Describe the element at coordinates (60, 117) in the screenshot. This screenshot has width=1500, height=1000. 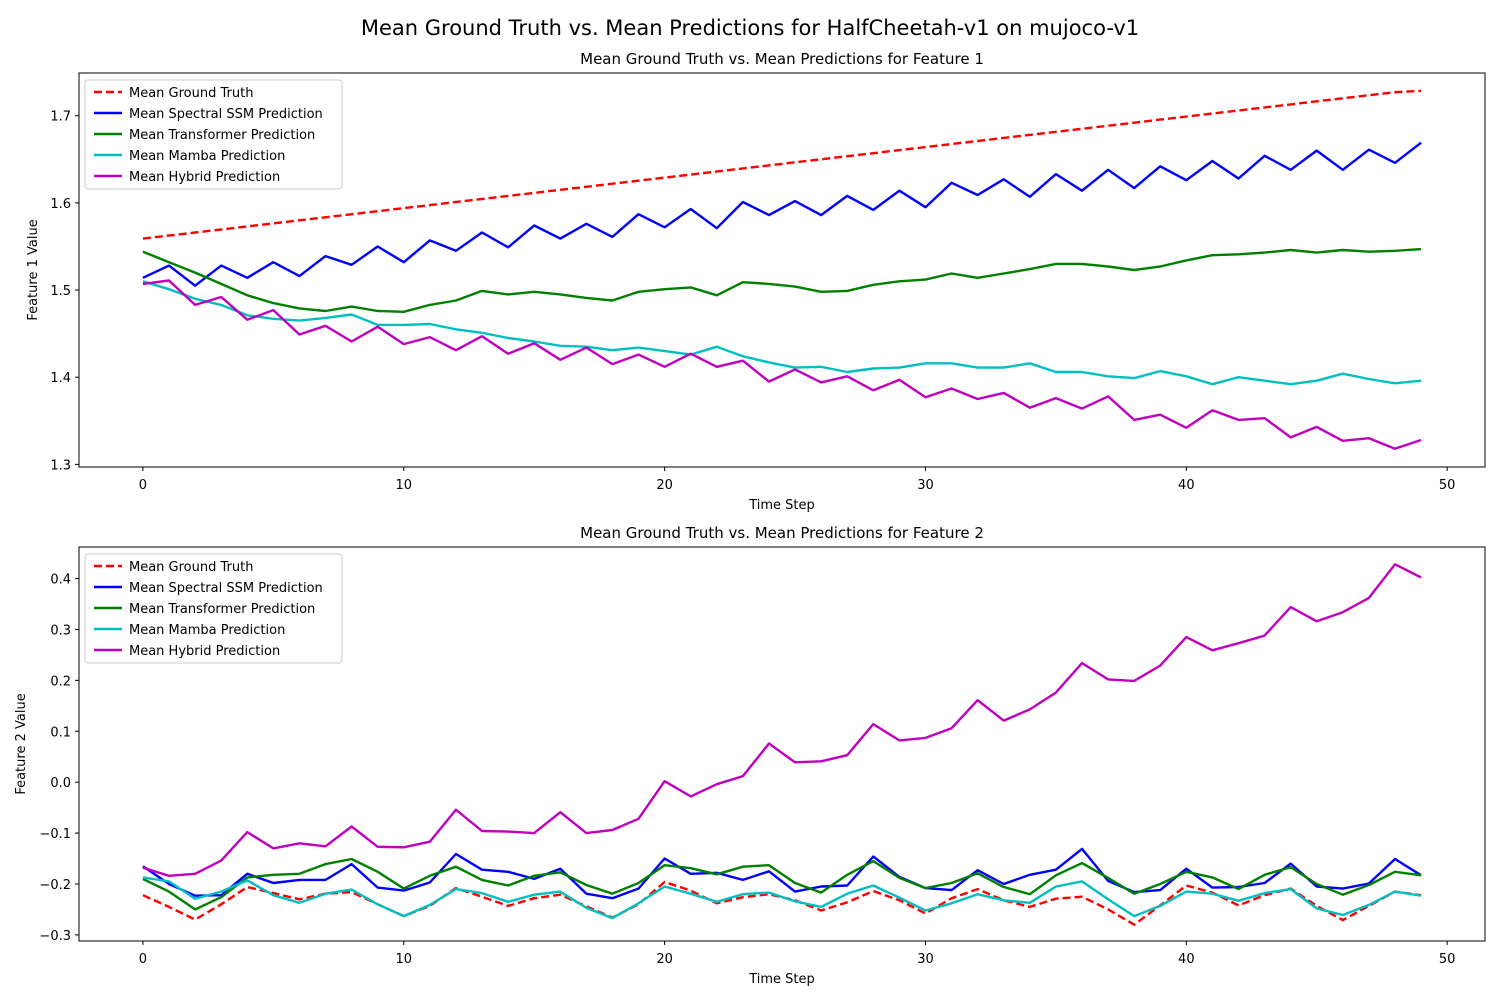
I see `y-tick-label: 1.7` at that location.